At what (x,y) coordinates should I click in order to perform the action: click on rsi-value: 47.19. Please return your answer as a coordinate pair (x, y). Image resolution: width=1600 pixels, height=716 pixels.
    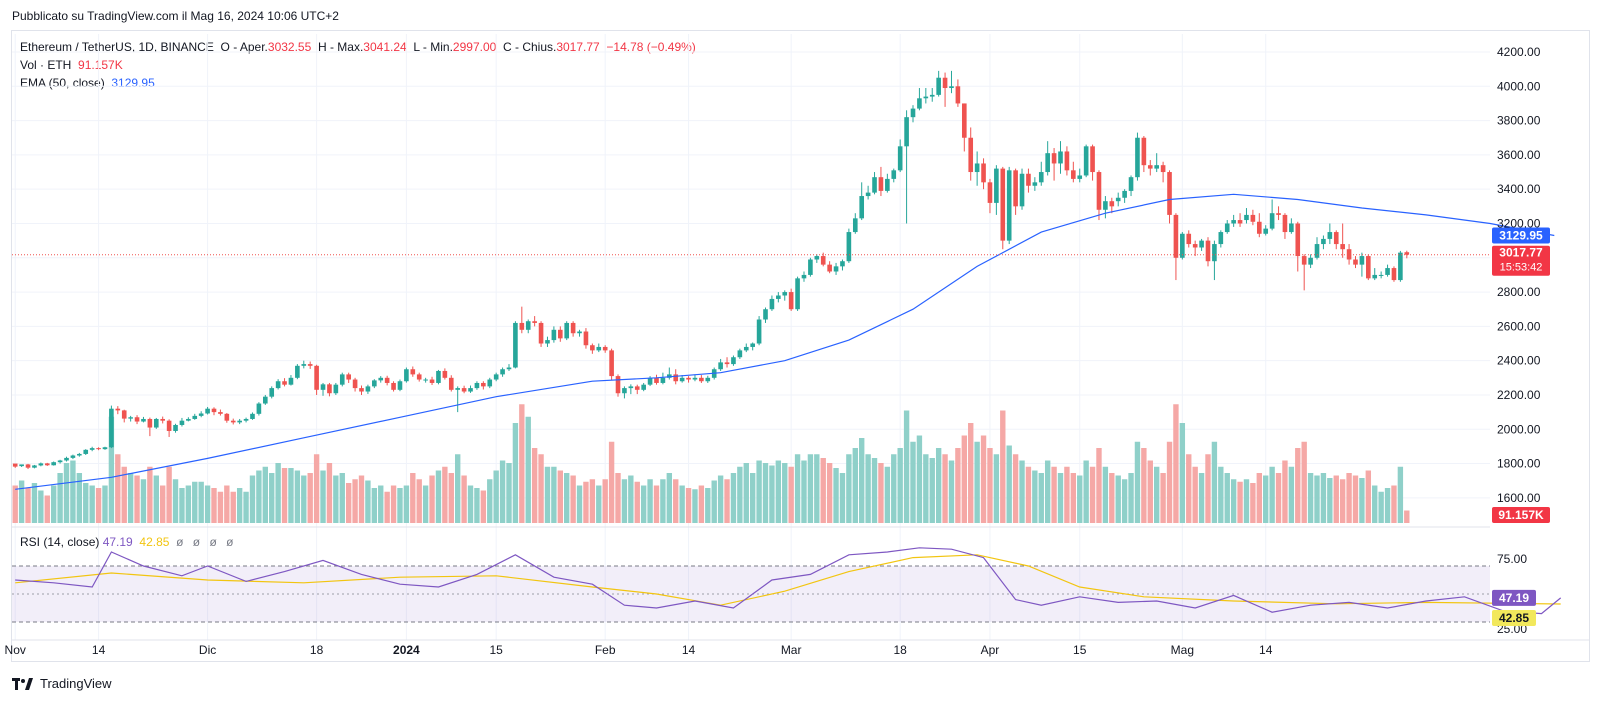
    Looking at the image, I should click on (117, 542).